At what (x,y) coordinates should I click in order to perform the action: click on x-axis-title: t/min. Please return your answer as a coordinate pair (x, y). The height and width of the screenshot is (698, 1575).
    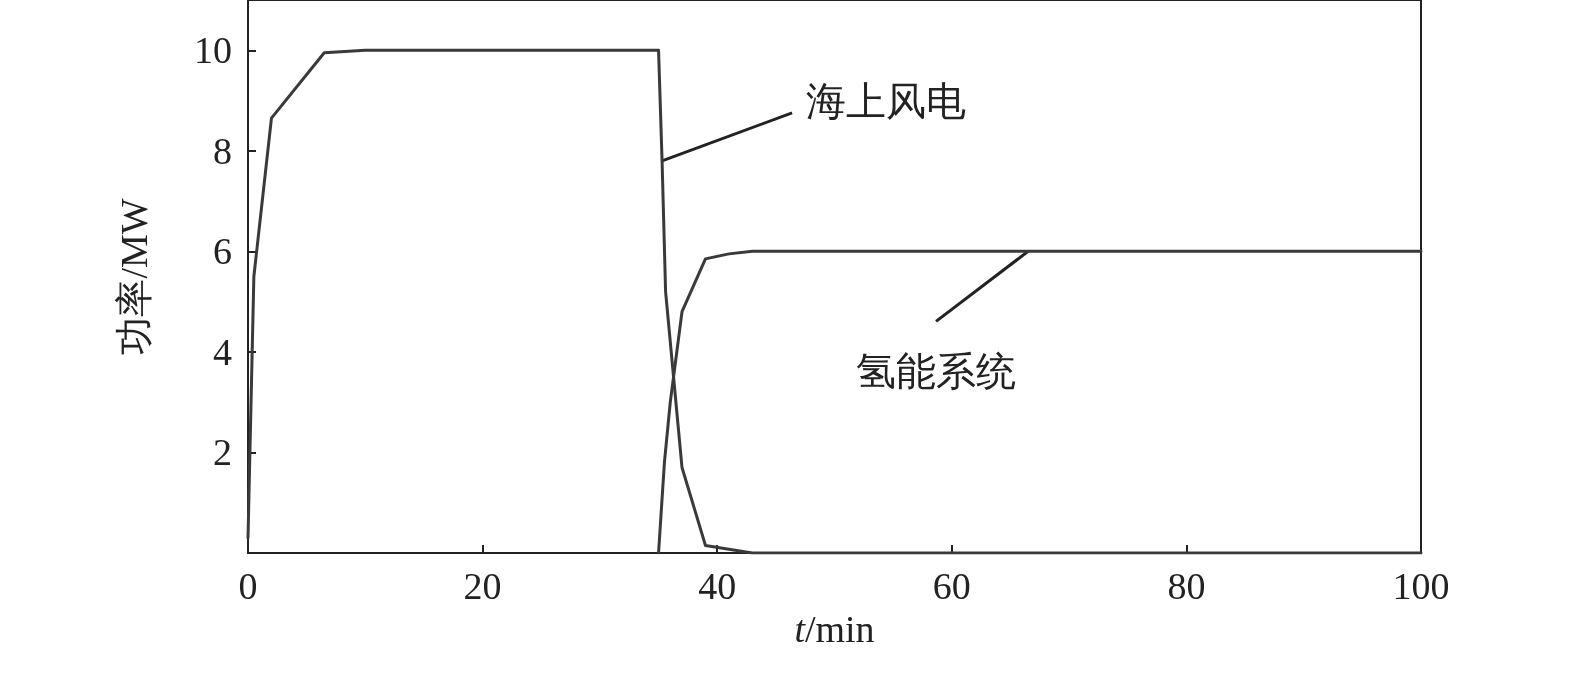
    Looking at the image, I should click on (834, 628).